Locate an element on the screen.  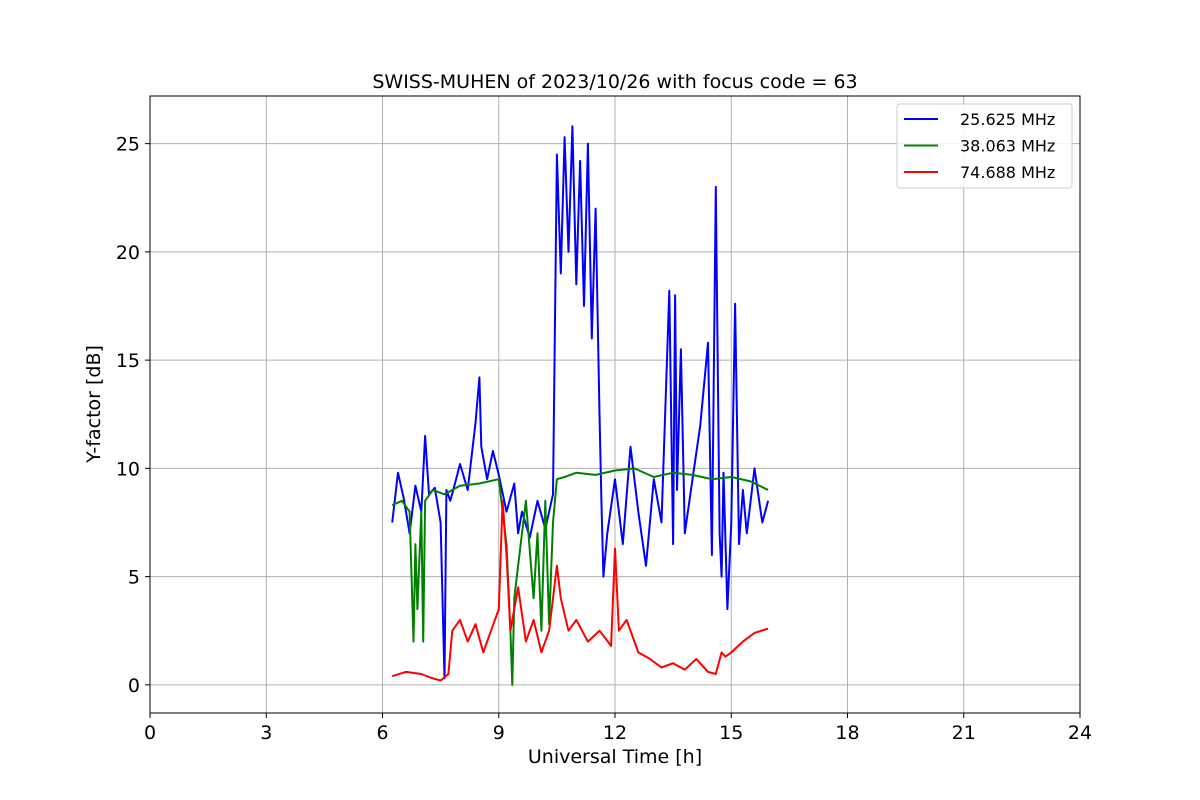
legend-label: 74.688 MHz is located at coordinates (1007, 172).